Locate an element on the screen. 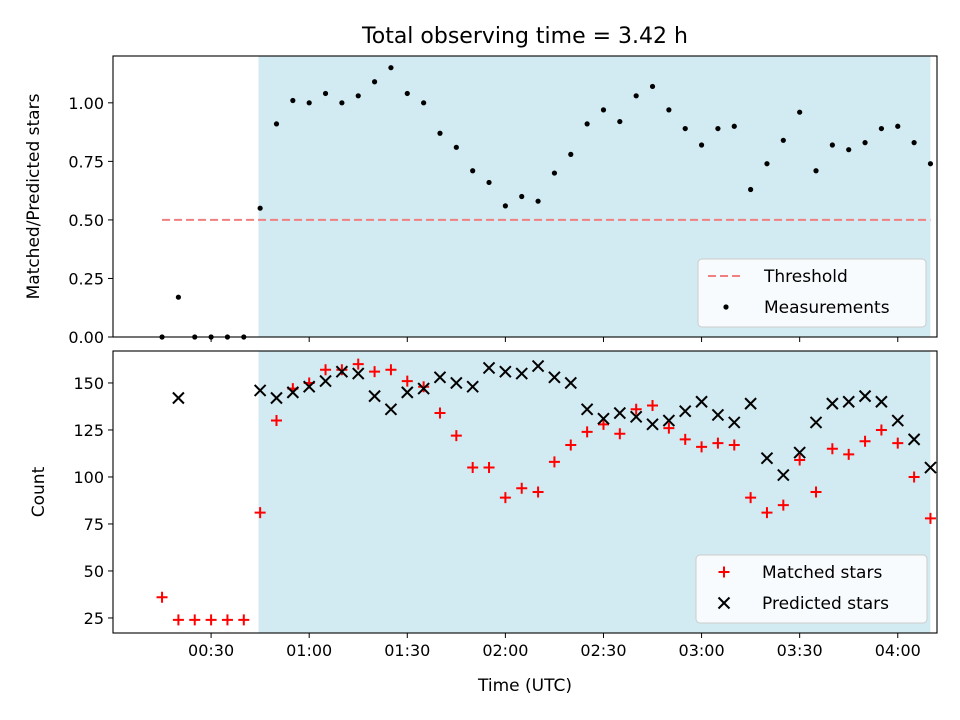  legend-entry-label: Measurements is located at coordinates (827, 308).